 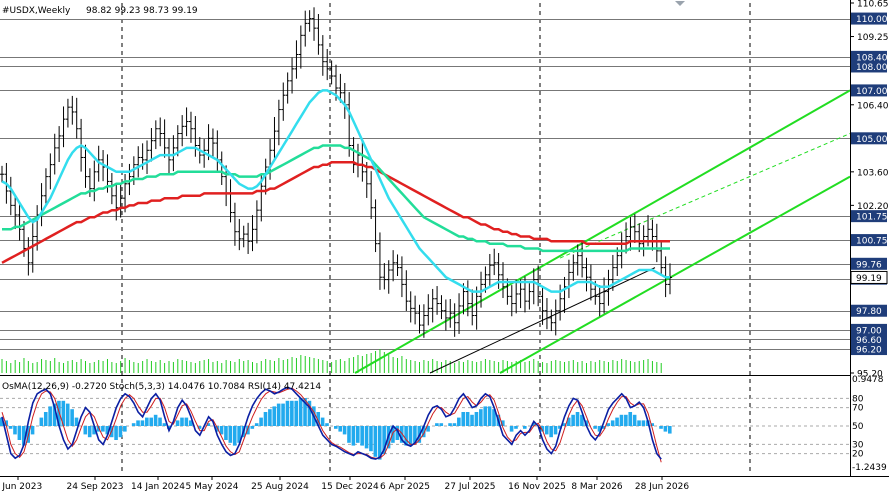 I want to click on level-label: 97.00, so click(x=869, y=331).